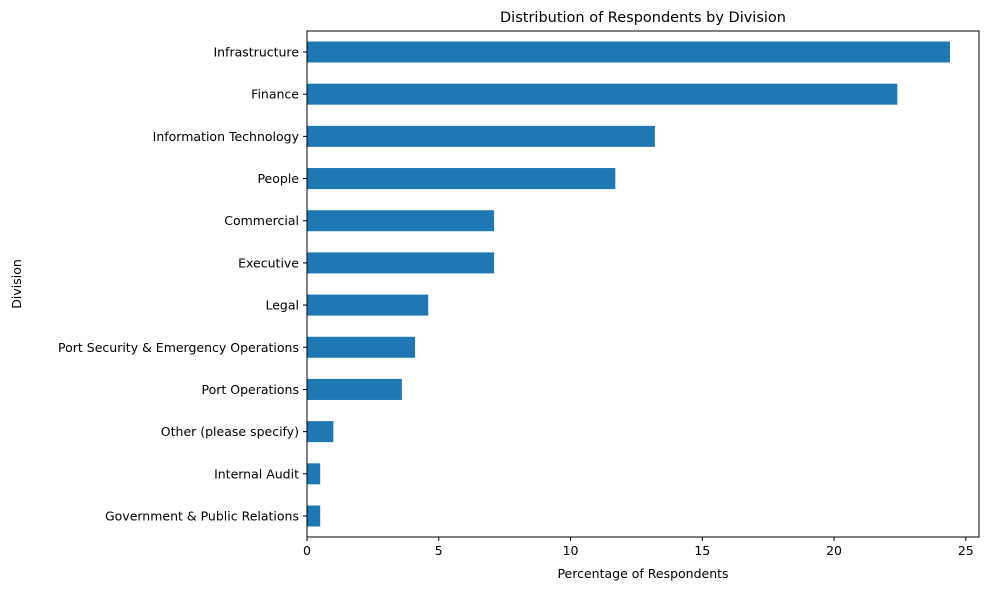 The image size is (989, 594). What do you see at coordinates (256, 473) in the screenshot?
I see `y-tick-label: Internal Audit` at bounding box center [256, 473].